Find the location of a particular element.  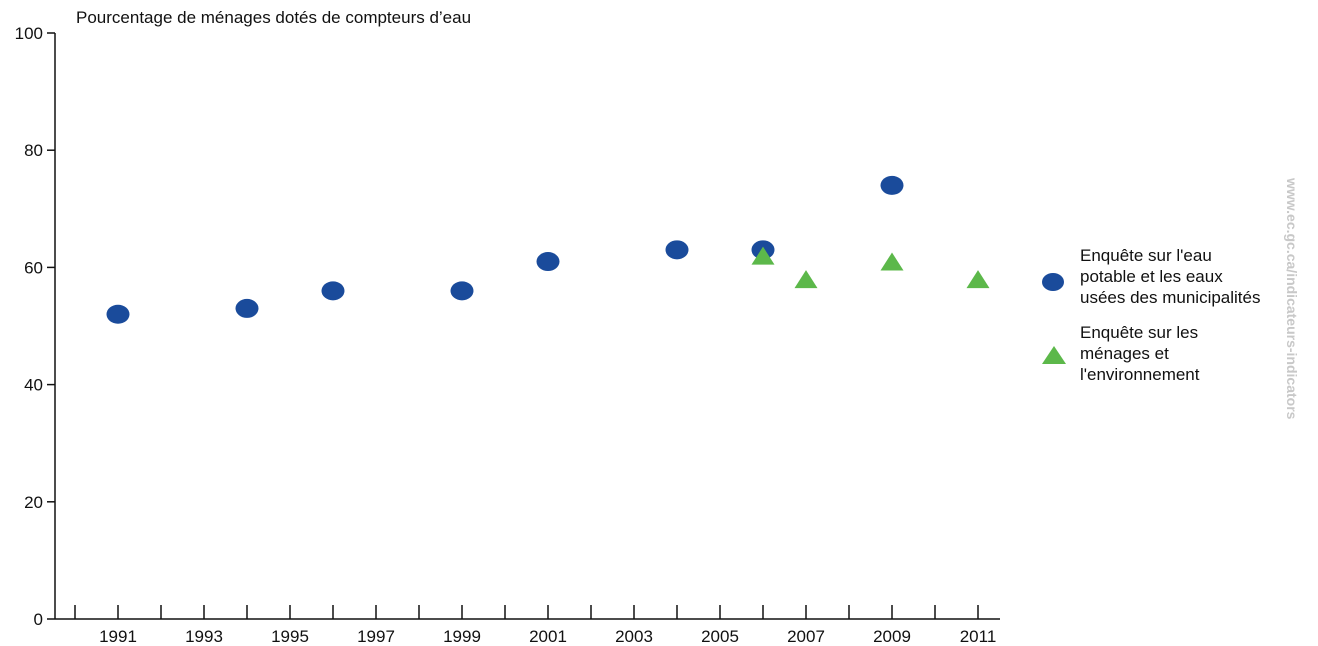

y-tick-label: 40 is located at coordinates (33, 385).